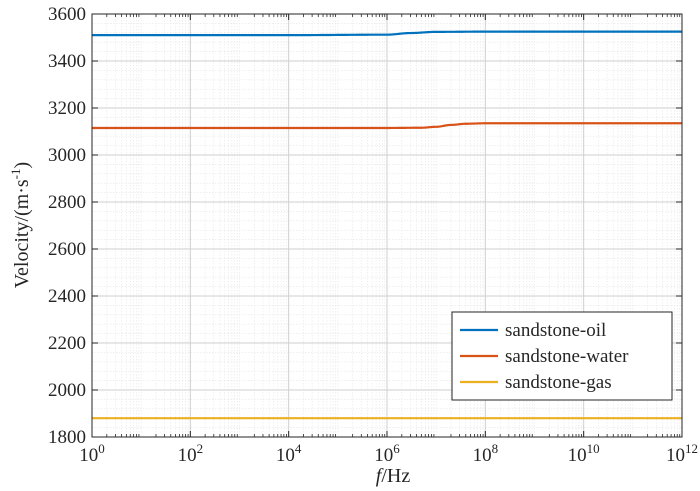 The height and width of the screenshot is (491, 700). What do you see at coordinates (567, 356) in the screenshot?
I see `legend-label-water: sandstone-water` at bounding box center [567, 356].